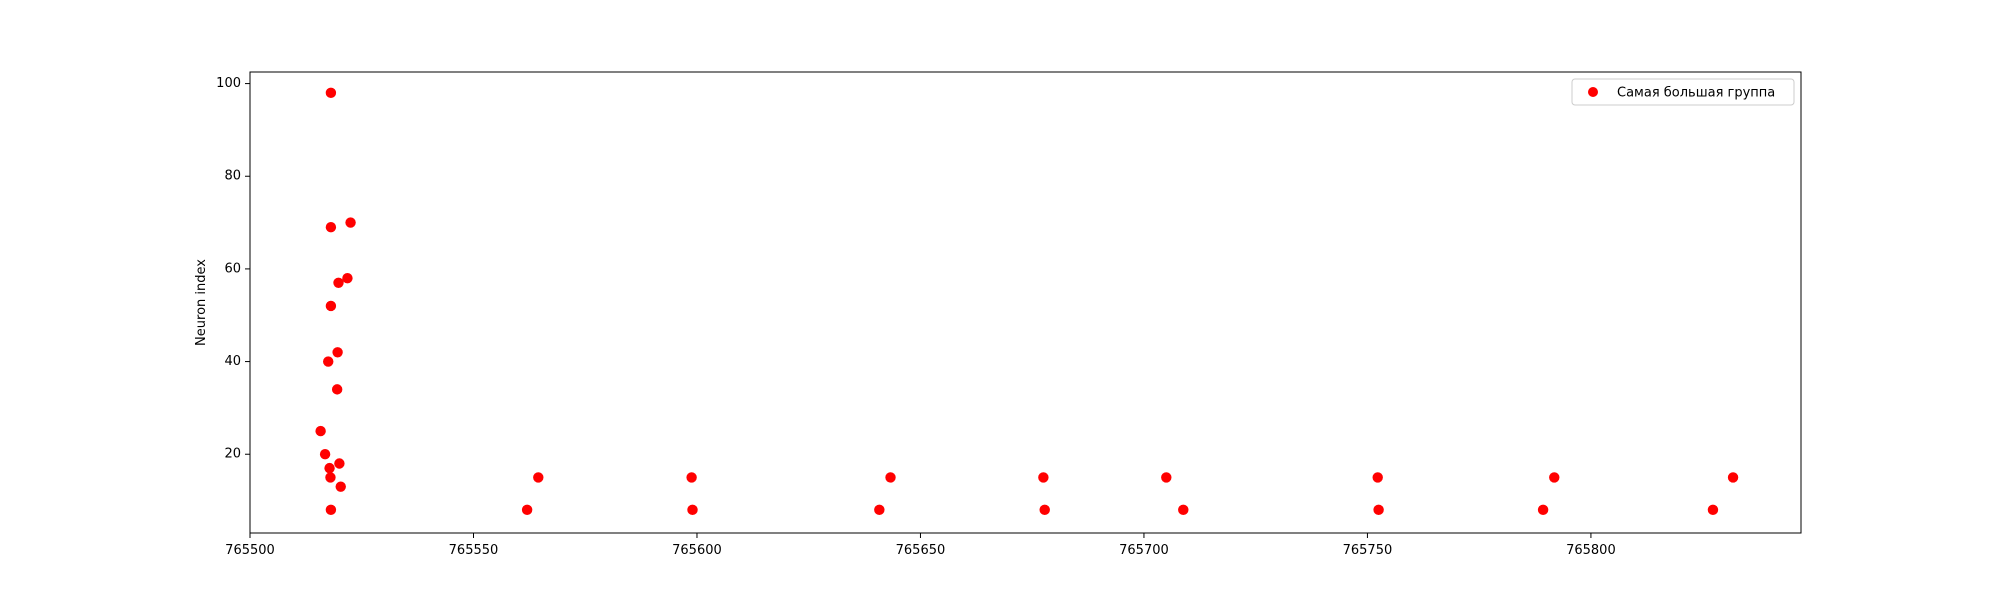 Image resolution: width=2000 pixels, height=600 pixels. What do you see at coordinates (474, 550) in the screenshot?
I see `x-tick-label: 765550` at bounding box center [474, 550].